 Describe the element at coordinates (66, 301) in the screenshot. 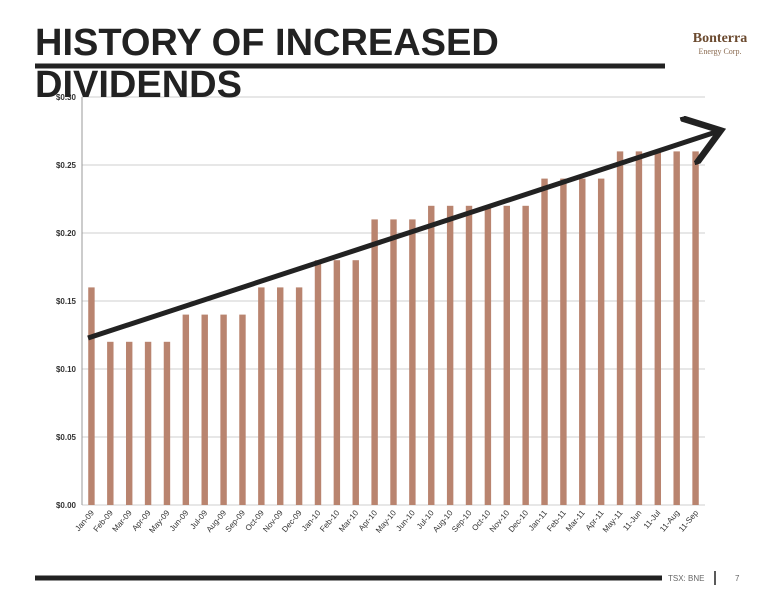

I see `y-tick-label: $0.15` at that location.